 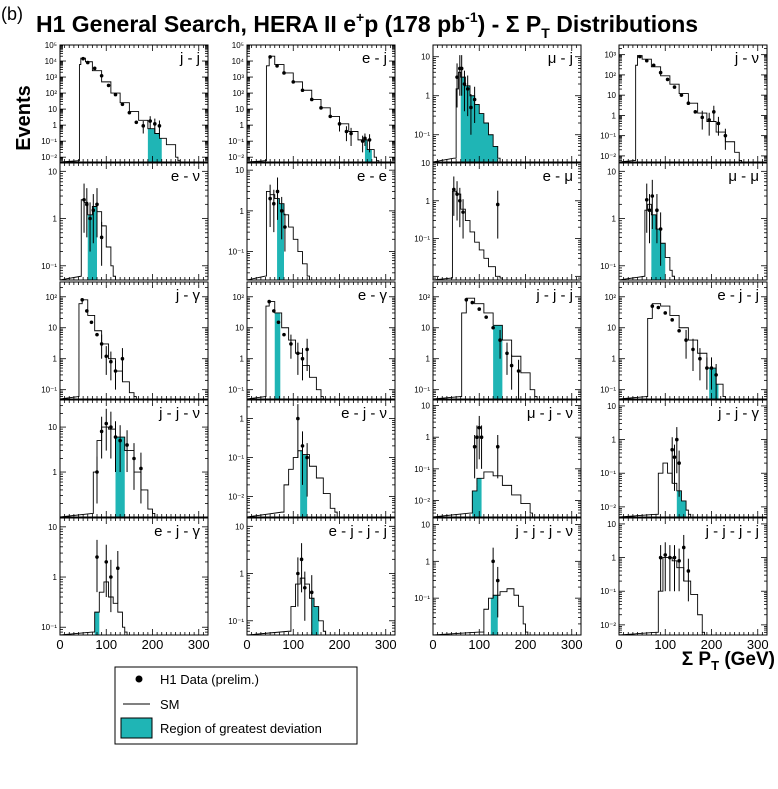 I want to click on y-tick-label: 10⁻², so click(x=236, y=497).